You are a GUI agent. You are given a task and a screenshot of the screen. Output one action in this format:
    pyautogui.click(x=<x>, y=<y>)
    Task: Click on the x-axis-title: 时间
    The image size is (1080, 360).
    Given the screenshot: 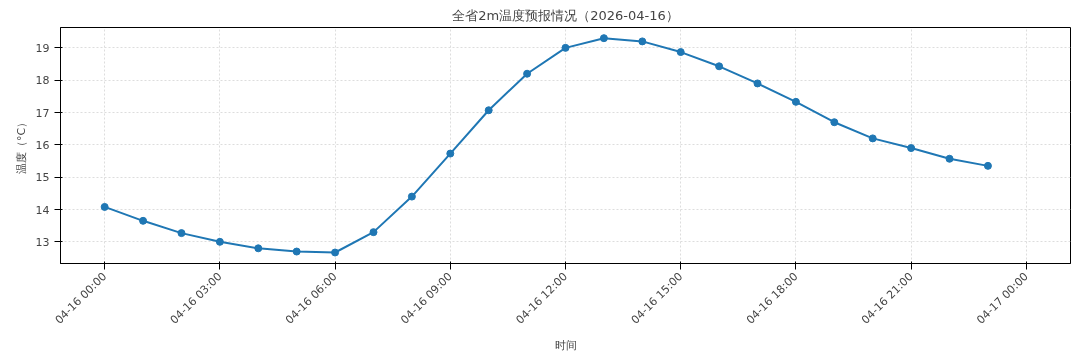 What is the action you would take?
    pyautogui.click(x=565, y=346)
    